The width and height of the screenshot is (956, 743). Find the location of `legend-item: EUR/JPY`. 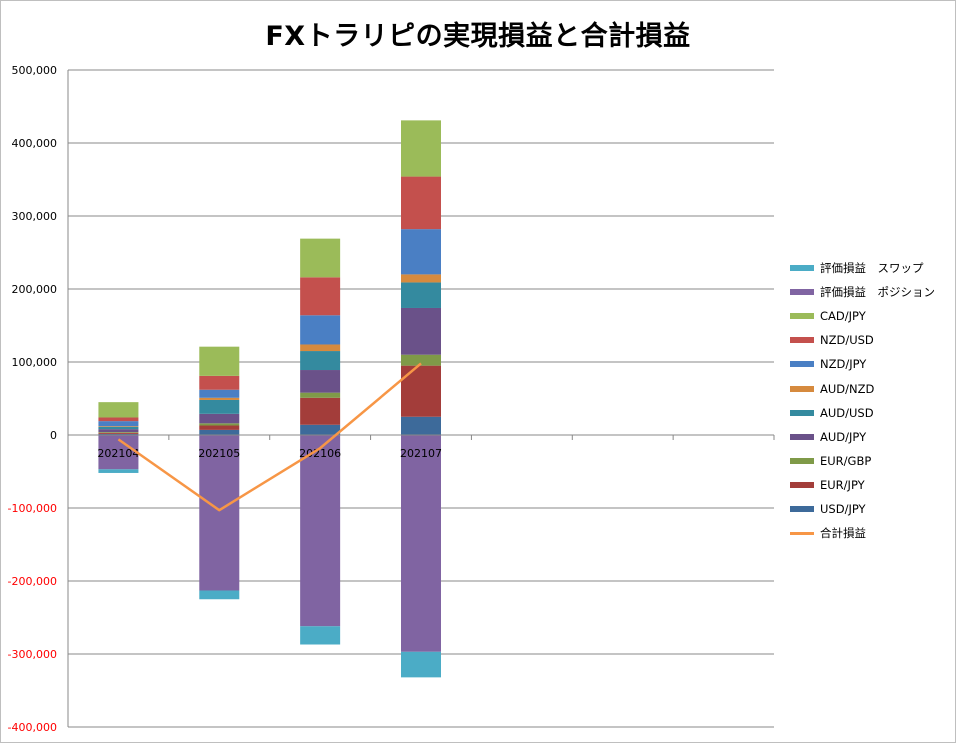

legend-item: EUR/JPY is located at coordinates (870, 485).